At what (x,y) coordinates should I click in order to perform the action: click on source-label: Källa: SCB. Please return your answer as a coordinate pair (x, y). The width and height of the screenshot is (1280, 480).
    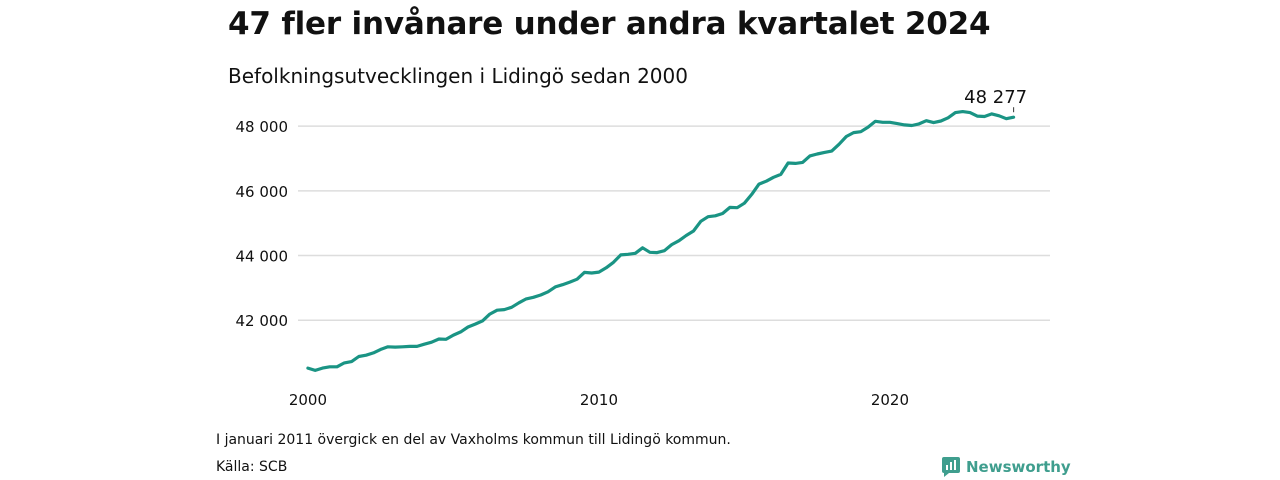
    Looking at the image, I should click on (252, 467).